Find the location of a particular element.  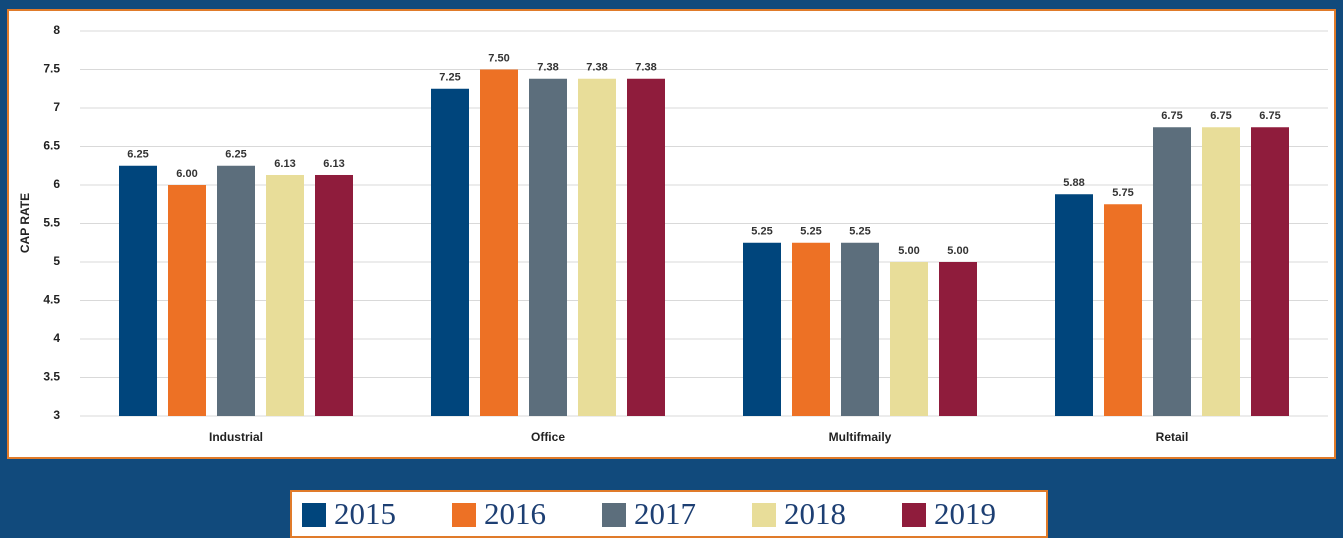

value-label: 7.50 is located at coordinates (498, 58).